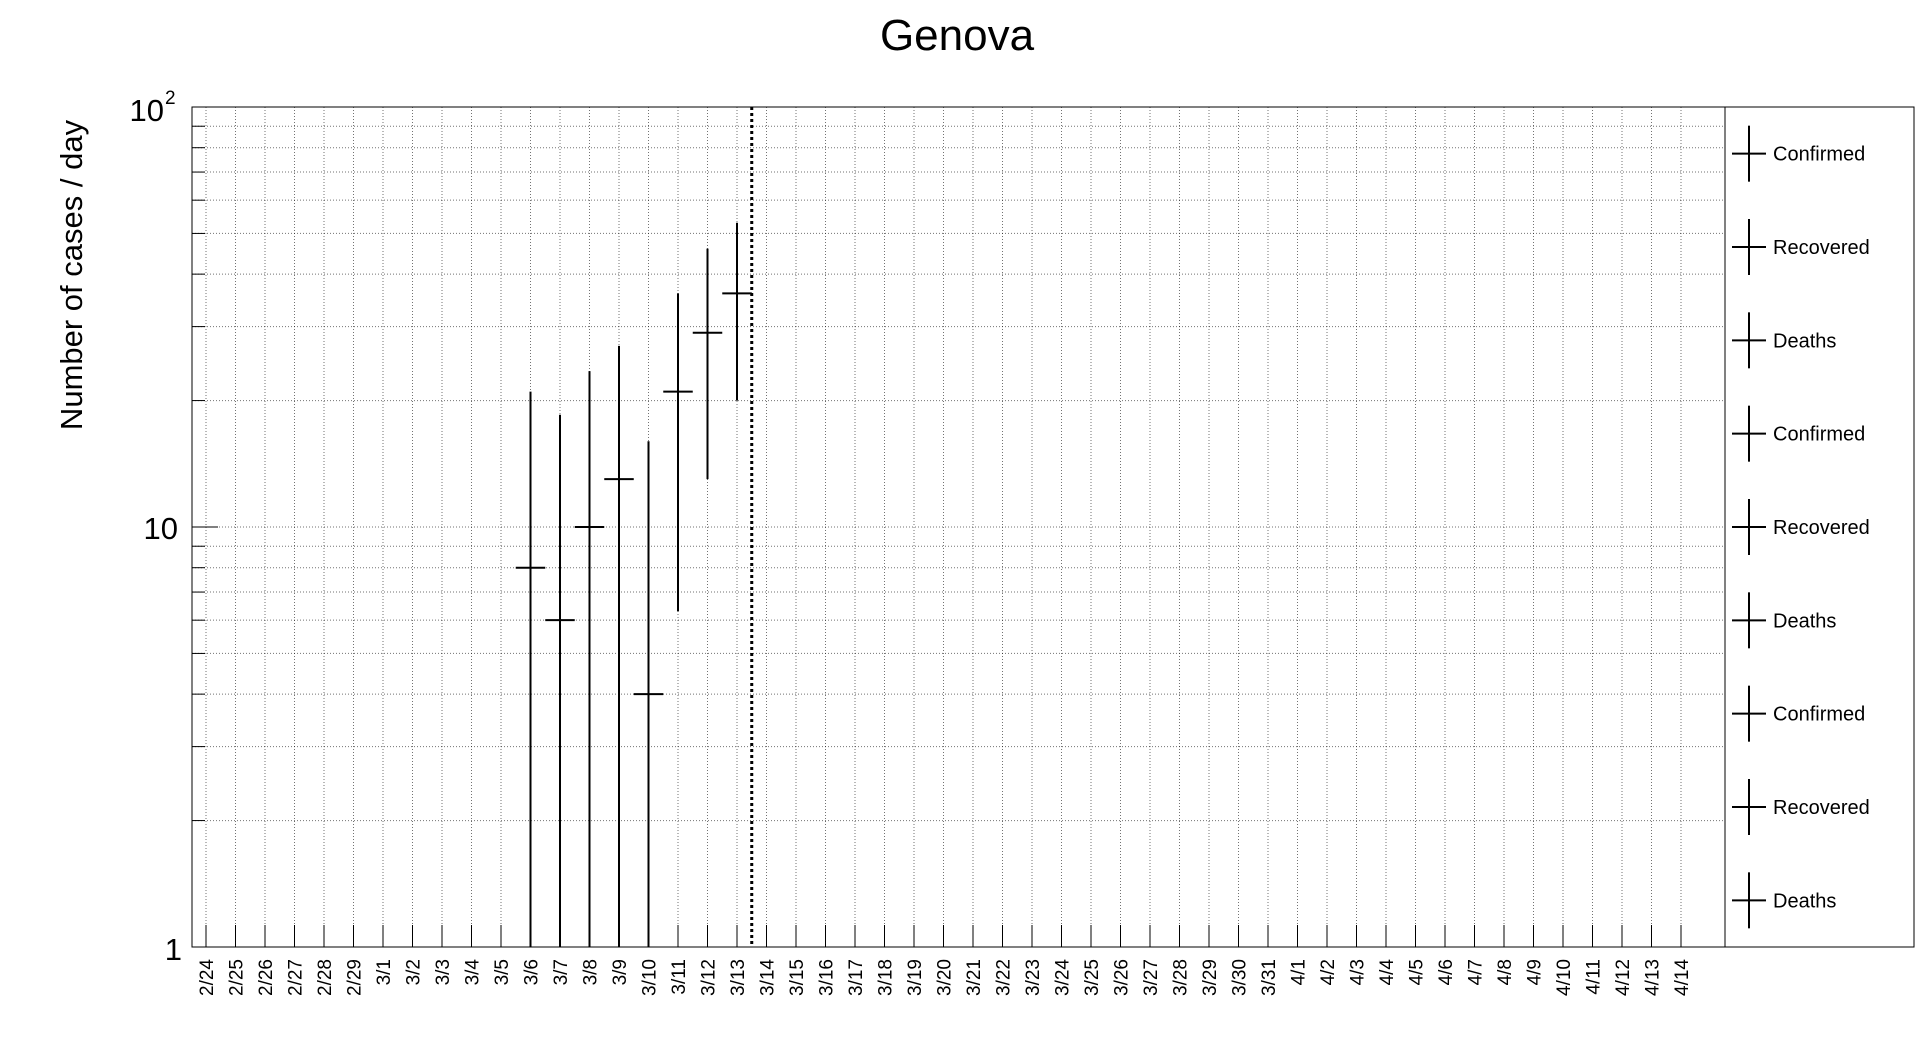 This screenshot has height=1052, width=1916. What do you see at coordinates (768, 977) in the screenshot?
I see `x-tick-label: 3/14` at bounding box center [768, 977].